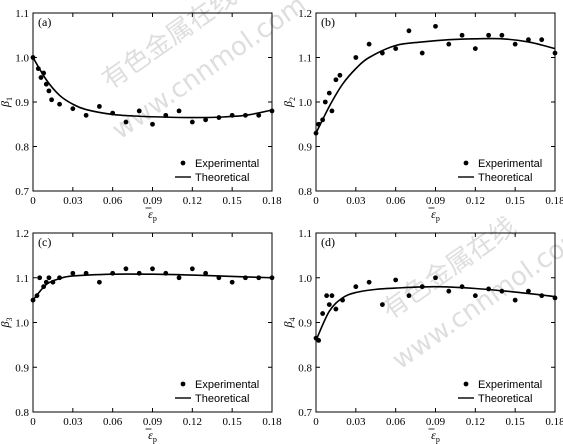 The image size is (563, 444). What do you see at coordinates (435, 313) in the screenshot?
I see `theoretical-curve` at bounding box center [435, 313].